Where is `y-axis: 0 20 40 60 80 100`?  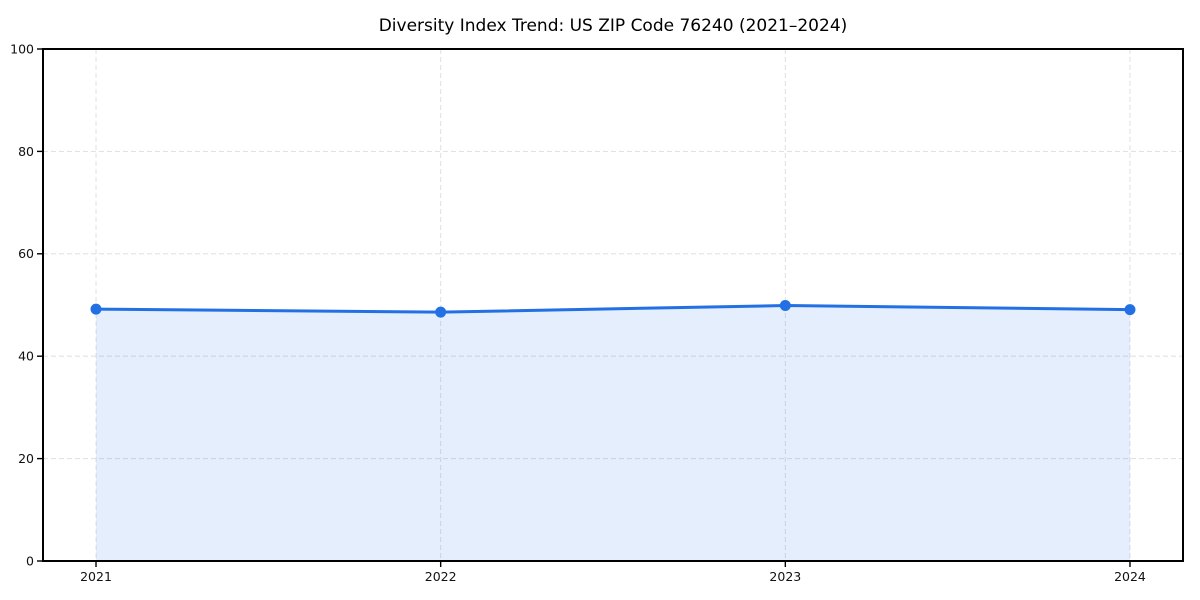
y-axis: 0 20 40 60 80 100 is located at coordinates (26, 304).